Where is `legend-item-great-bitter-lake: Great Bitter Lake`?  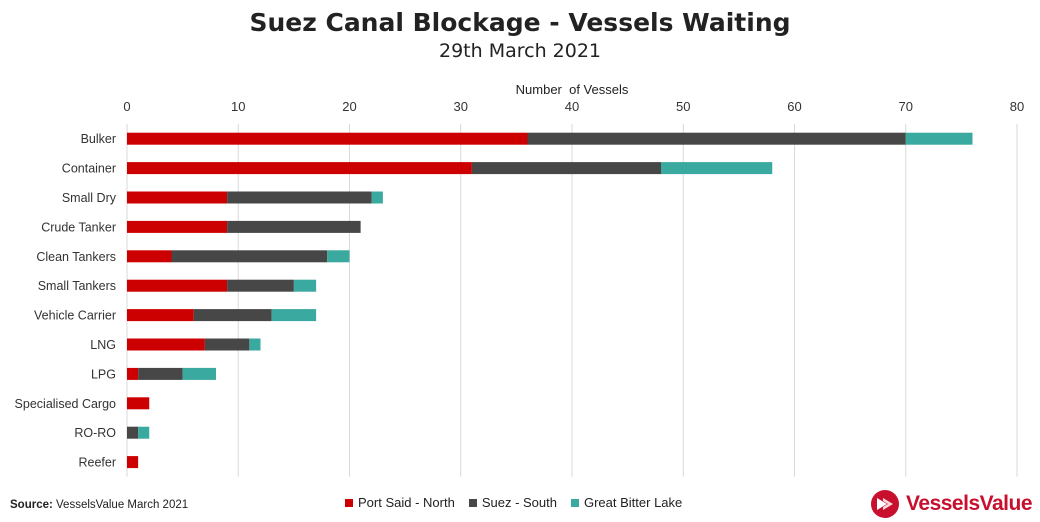 legend-item-great-bitter-lake: Great Bitter Lake is located at coordinates (626, 502).